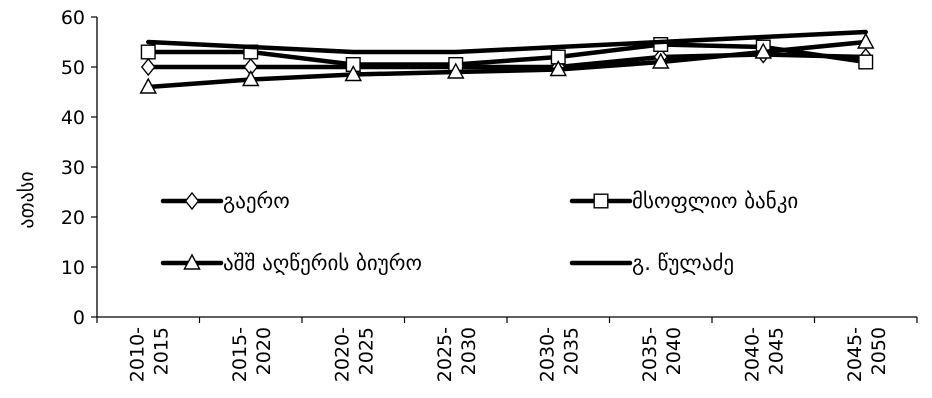 This screenshot has height=398, width=932. I want to click on legend-entry: აშშ აღწერის ბიურო, so click(291, 263).